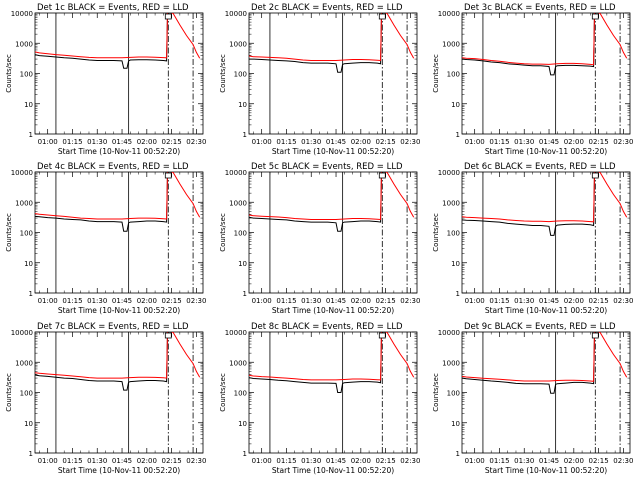  What do you see at coordinates (540, 327) in the screenshot?
I see `panel-title: Det 9c BLACK = Events, RED = LLD` at bounding box center [540, 327].